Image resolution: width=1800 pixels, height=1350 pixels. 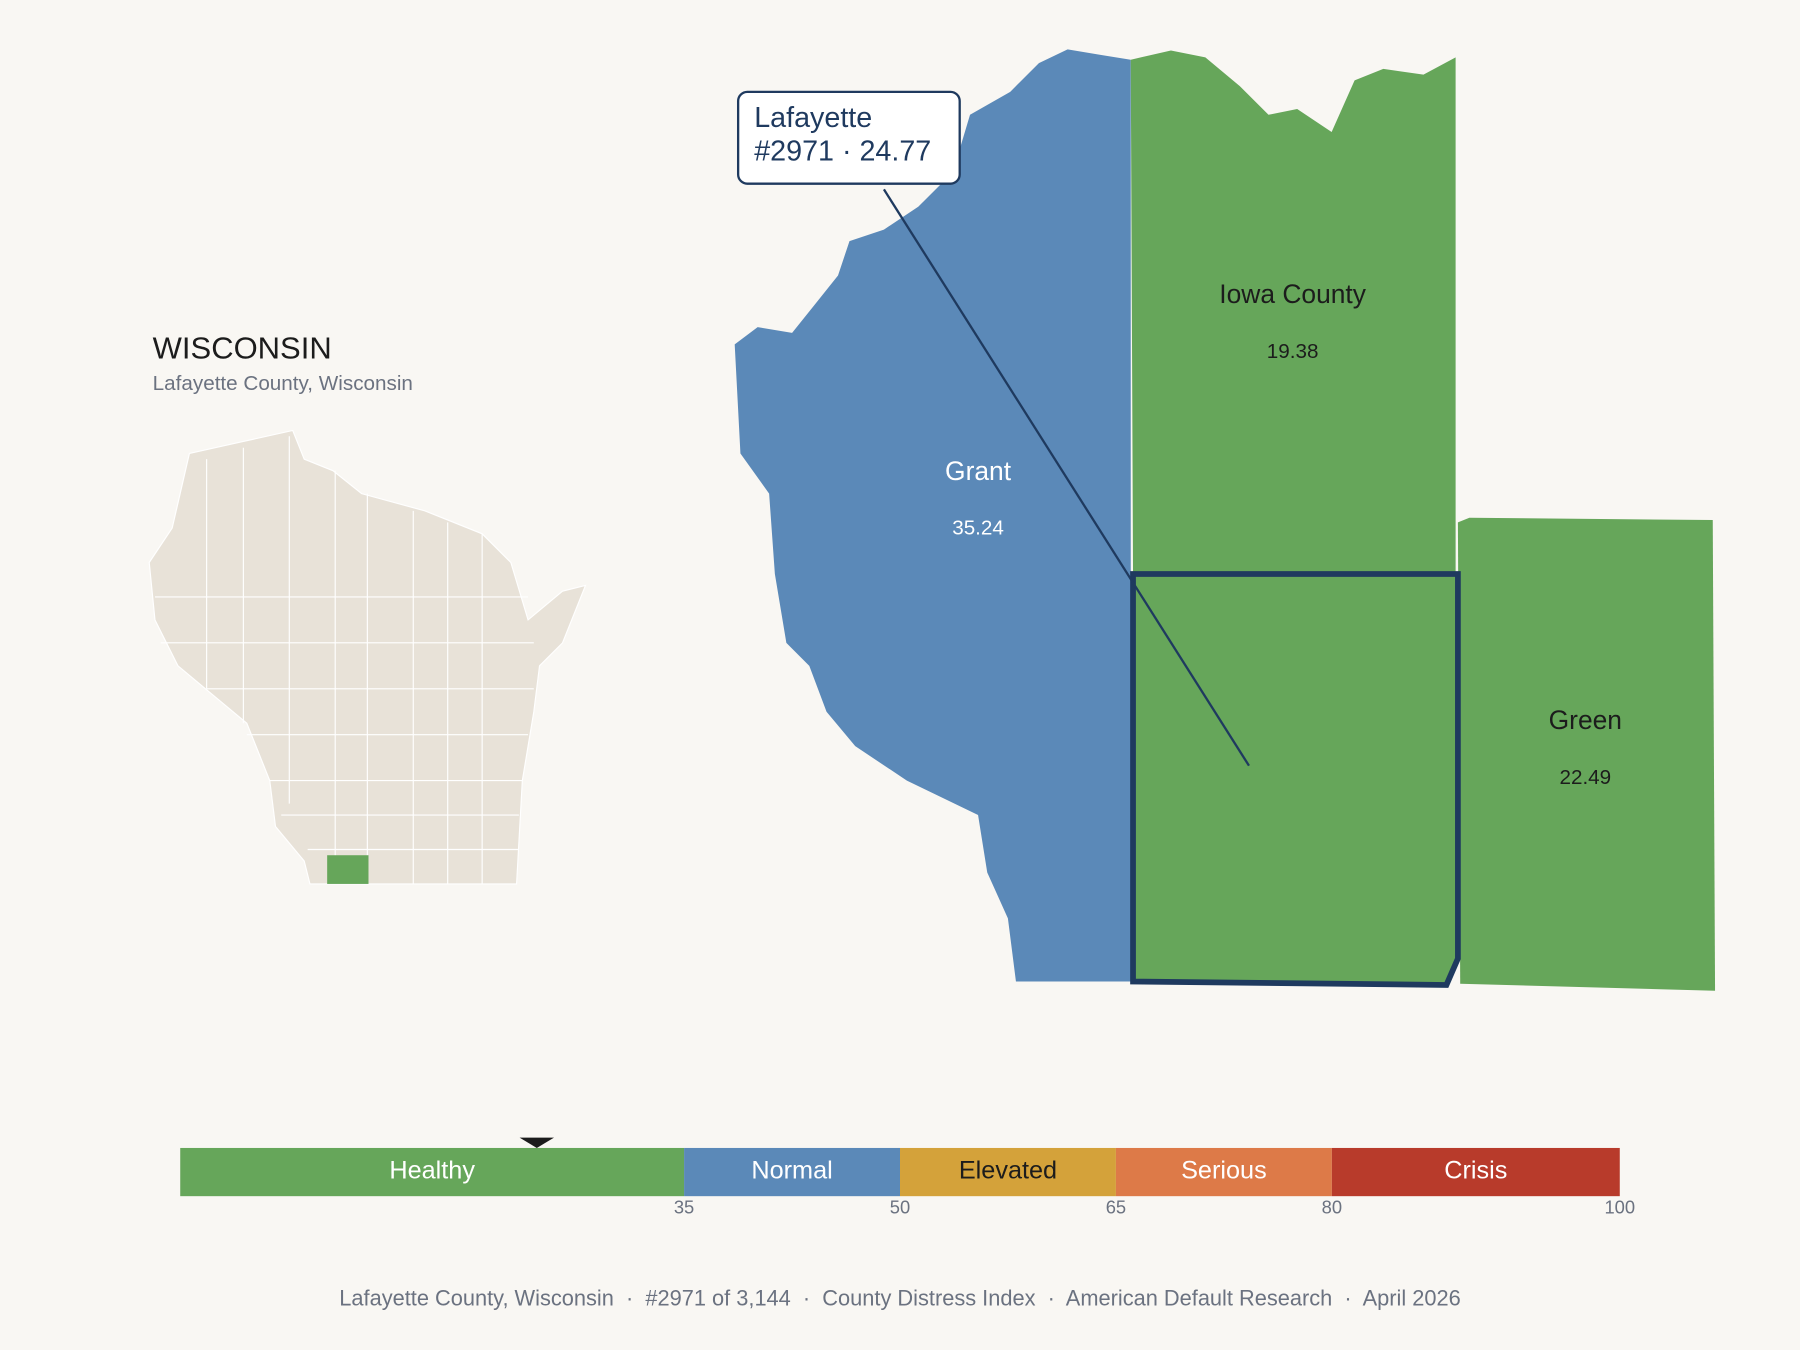 I want to click on tooltip-line: Lafayette, so click(x=813, y=118).